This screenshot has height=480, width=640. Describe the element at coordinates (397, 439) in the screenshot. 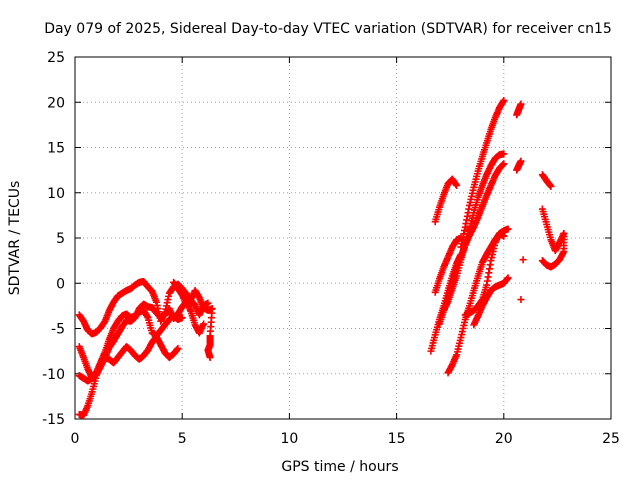

I see `x-tick-label: 15` at that location.